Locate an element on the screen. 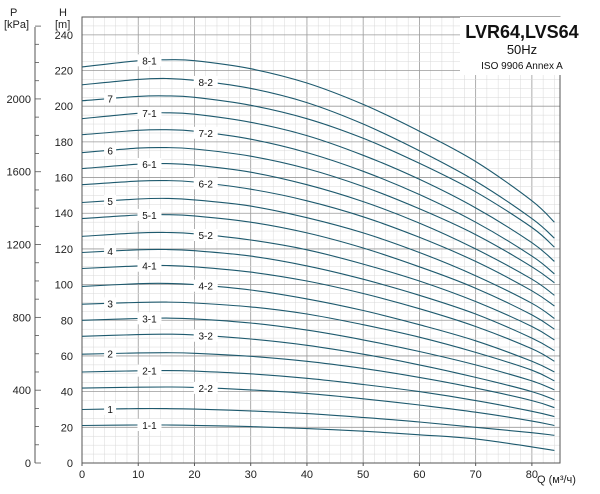  title-box-bg is located at coordinates (522, 46).